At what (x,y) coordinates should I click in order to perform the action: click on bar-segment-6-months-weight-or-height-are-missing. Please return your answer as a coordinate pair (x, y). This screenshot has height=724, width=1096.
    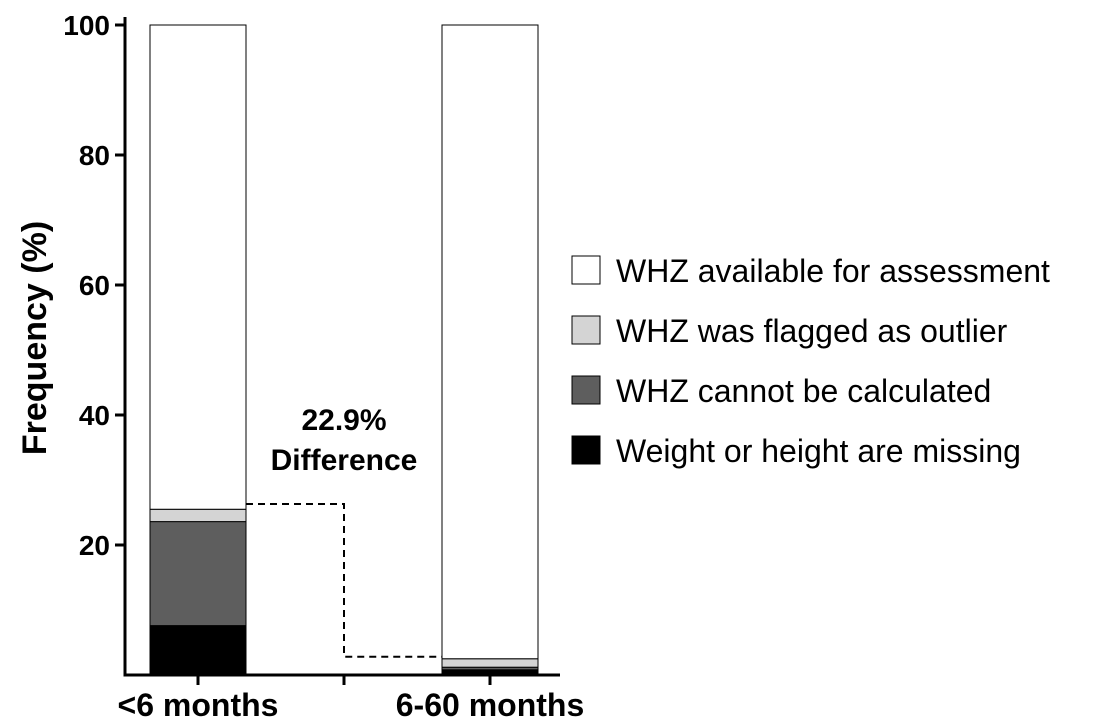
    Looking at the image, I should click on (198, 650).